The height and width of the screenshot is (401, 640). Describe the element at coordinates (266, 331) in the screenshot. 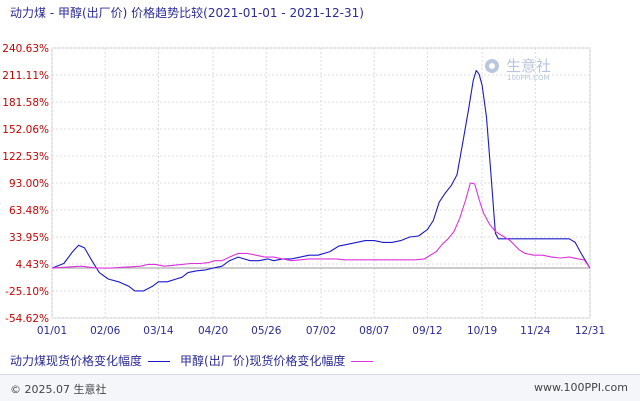

I see `x-tick-label: 05/26` at that location.